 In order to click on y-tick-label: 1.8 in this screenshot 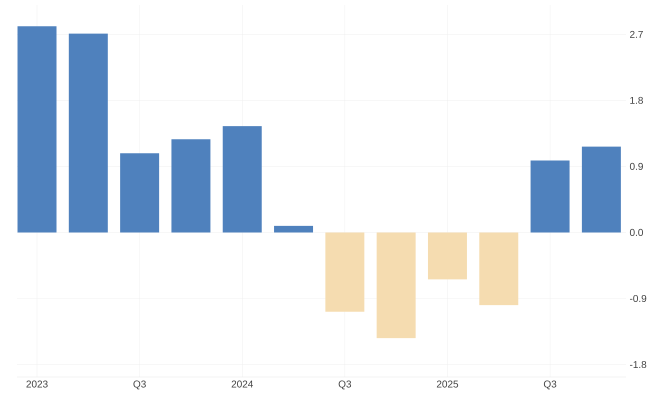, I will do `click(636, 100)`.